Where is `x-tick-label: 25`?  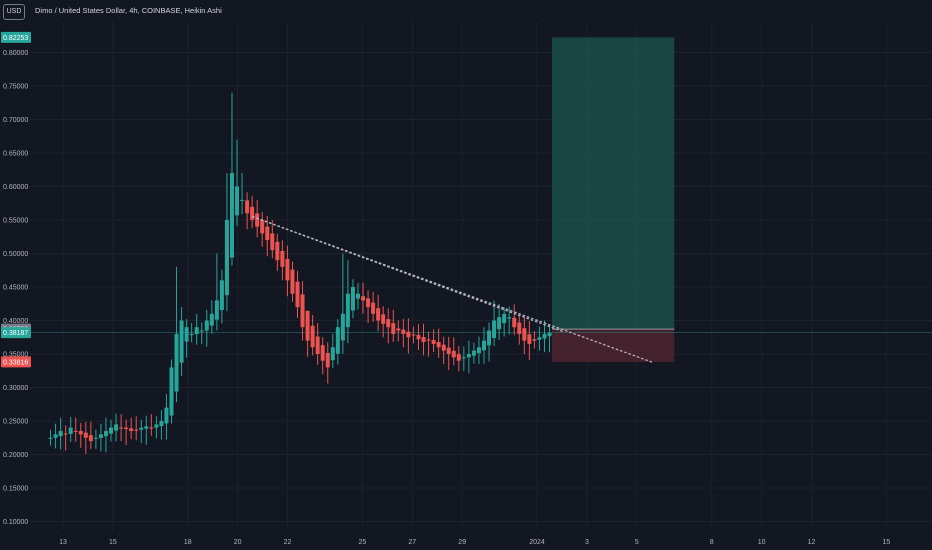 x-tick-label: 25 is located at coordinates (363, 542).